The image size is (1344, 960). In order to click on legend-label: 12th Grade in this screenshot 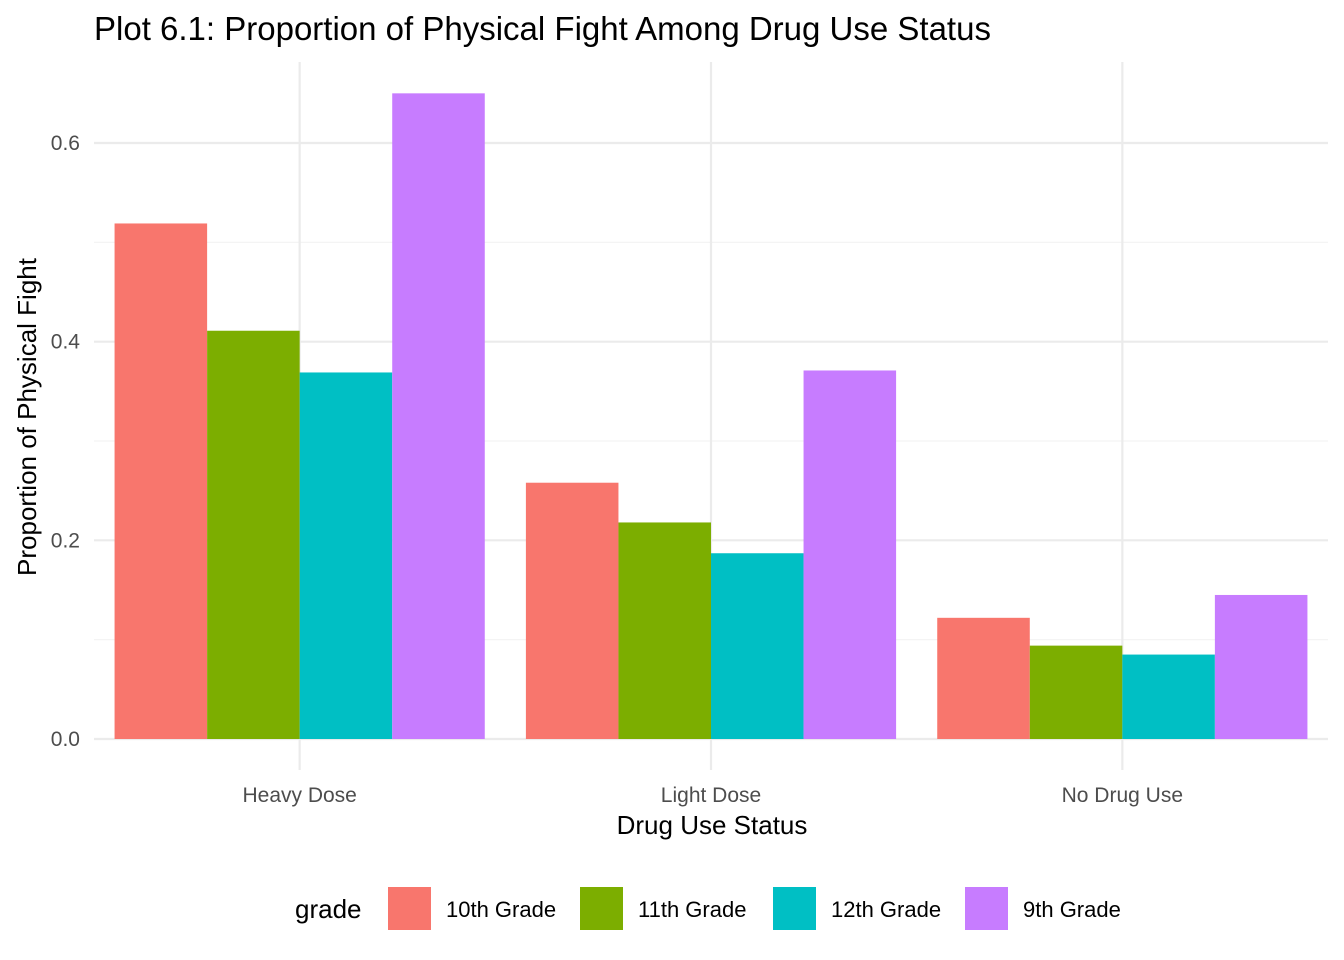, I will do `click(886, 909)`.